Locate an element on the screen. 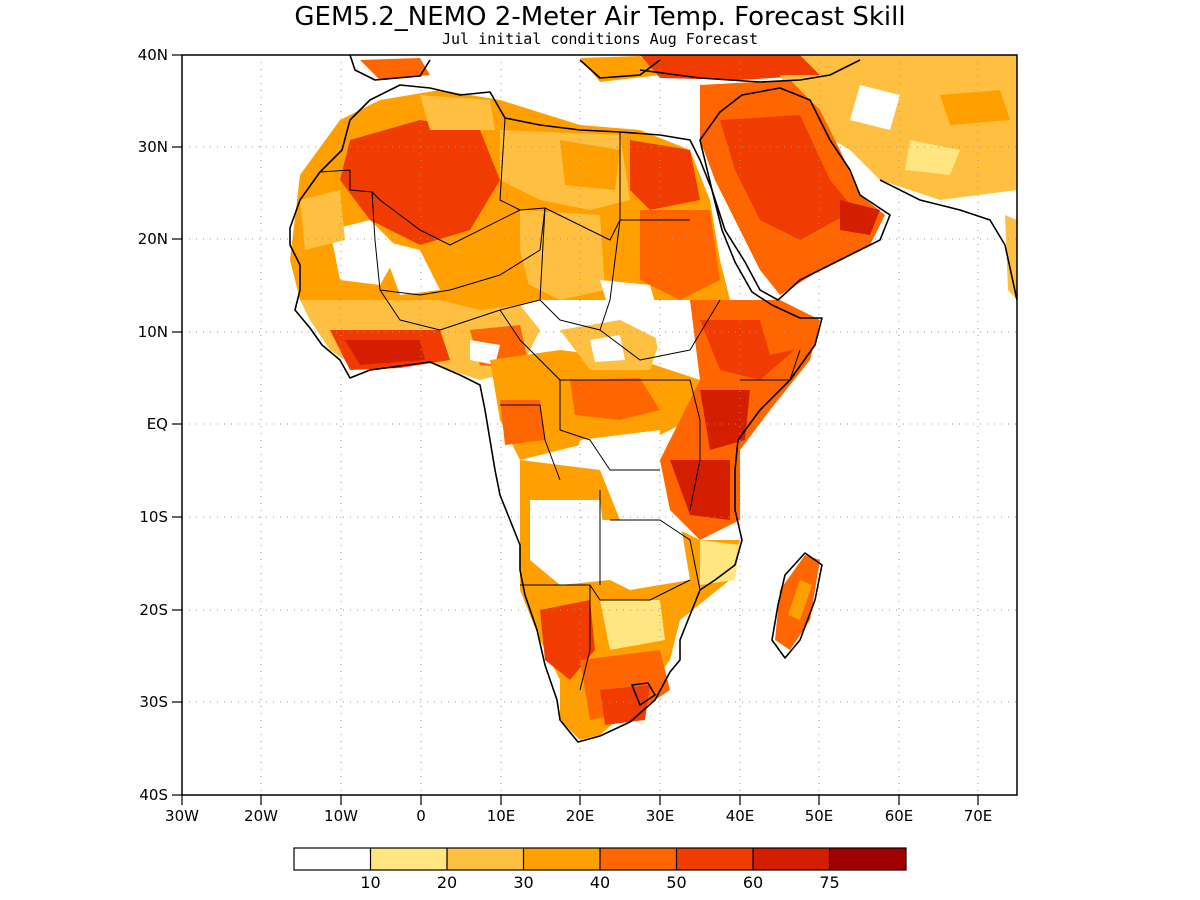 The width and height of the screenshot is (1200, 900). lon-label: 20E is located at coordinates (580, 816).